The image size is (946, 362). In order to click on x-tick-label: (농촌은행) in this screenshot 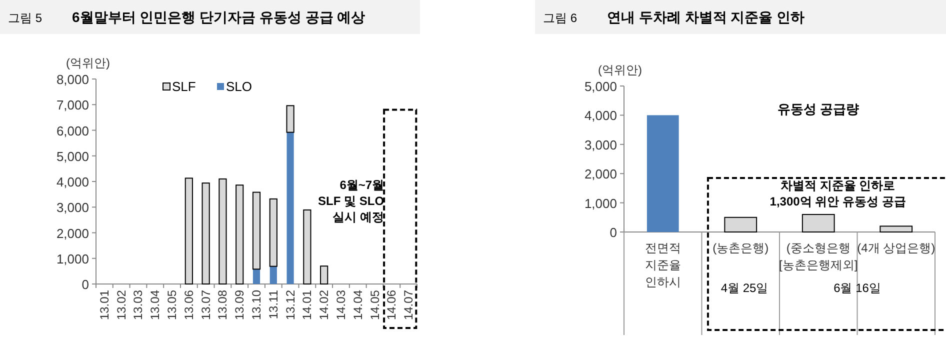, I will do `click(740, 248)`.